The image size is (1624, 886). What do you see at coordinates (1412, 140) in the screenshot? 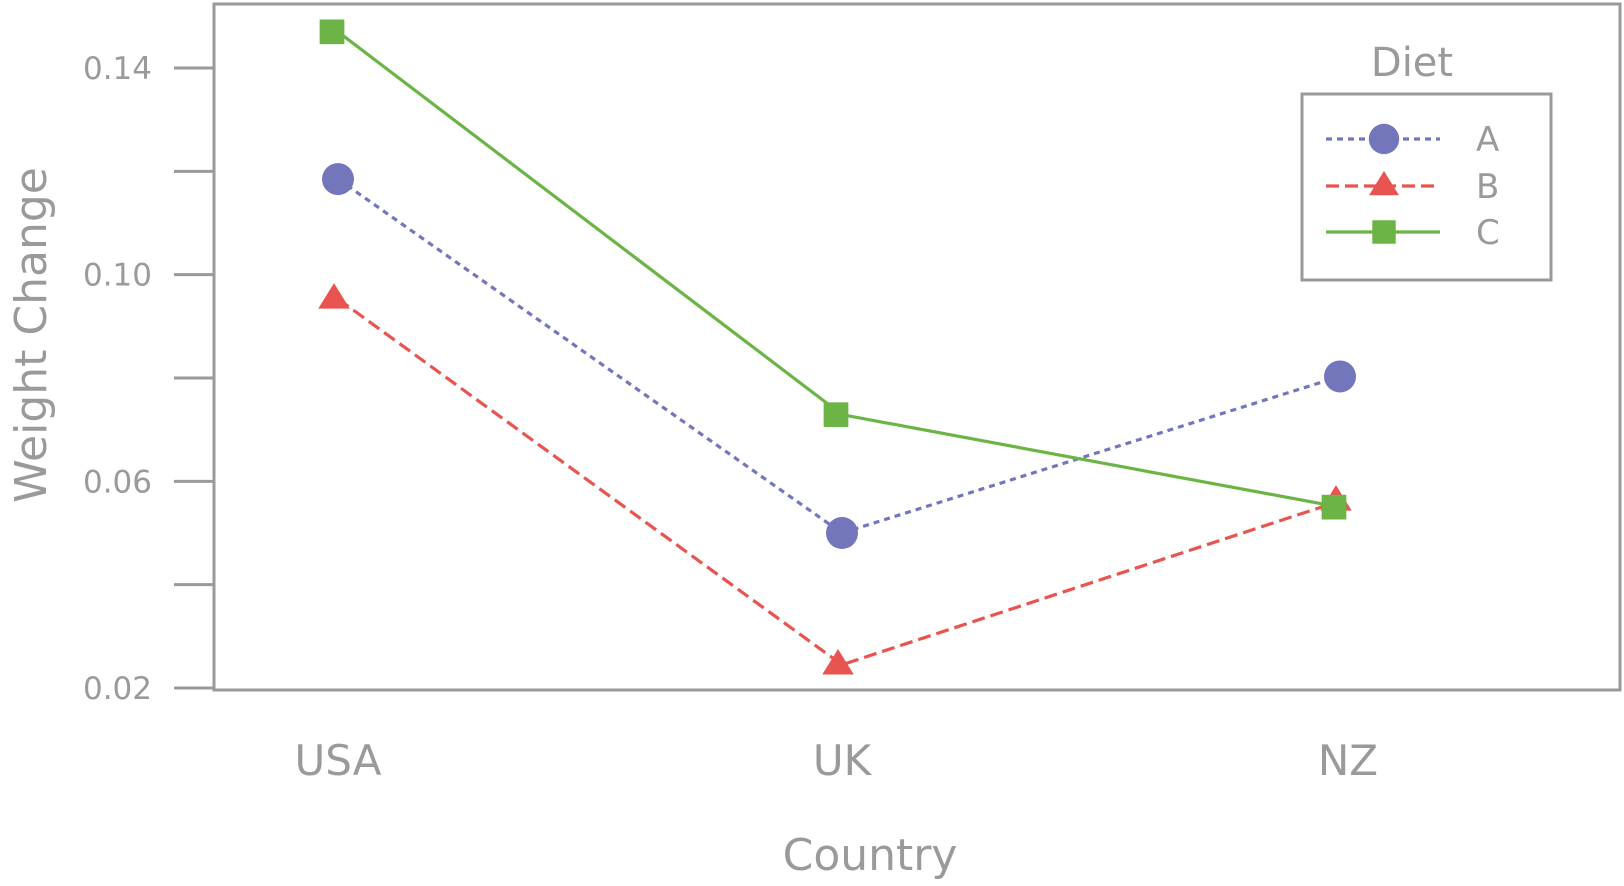
I see `legend-entry-a: A` at bounding box center [1412, 140].